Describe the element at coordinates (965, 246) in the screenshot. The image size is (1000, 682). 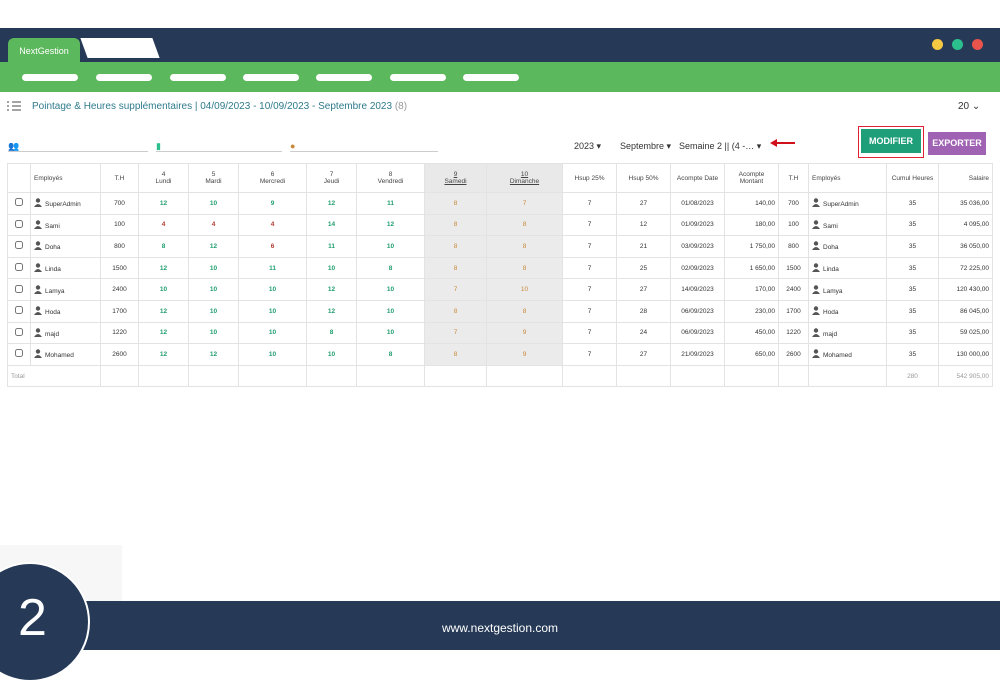
I see `table-cell: 36 050,00` at that location.